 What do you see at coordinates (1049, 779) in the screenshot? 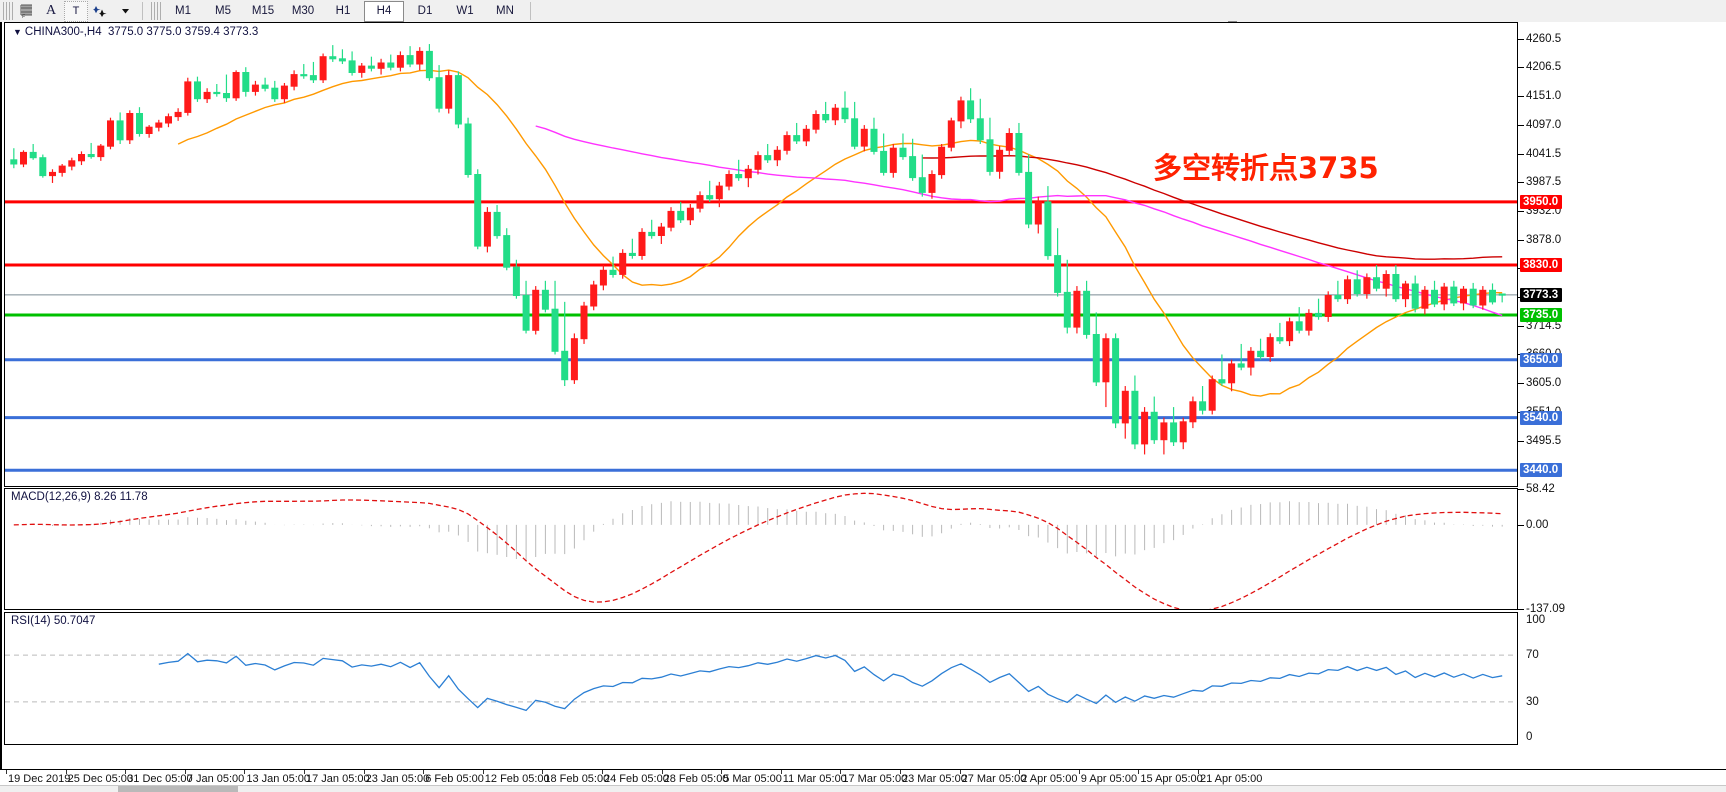
I see `time-axis-label: 2 Apr 05:00` at bounding box center [1049, 779].